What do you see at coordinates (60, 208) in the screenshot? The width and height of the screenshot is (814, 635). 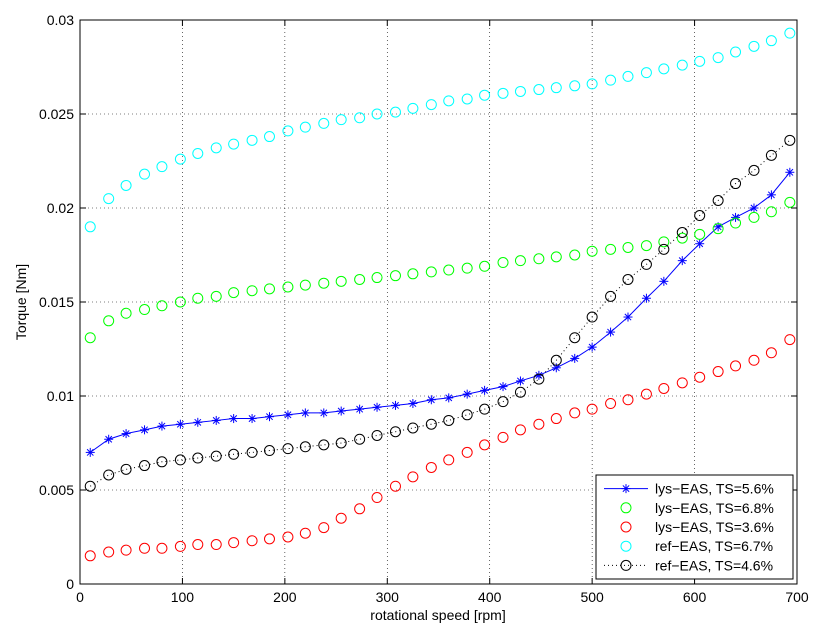 I see `y-tick-label: 0.02` at bounding box center [60, 208].